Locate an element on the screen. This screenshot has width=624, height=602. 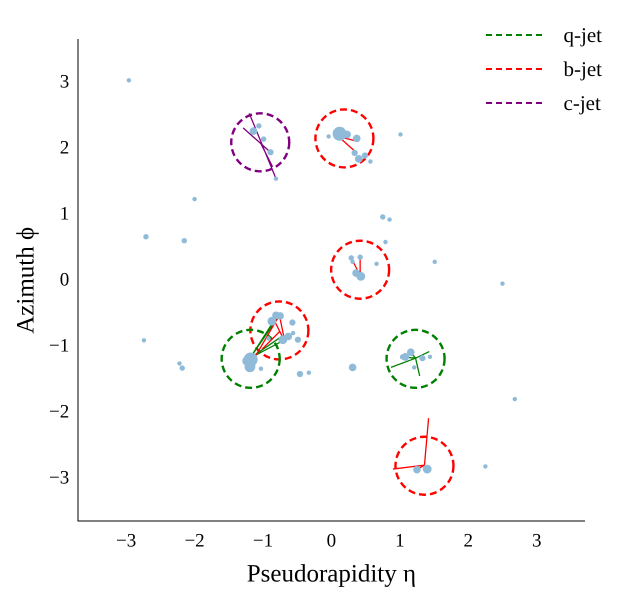
y-tick-label: −1 is located at coordinates (59, 345).